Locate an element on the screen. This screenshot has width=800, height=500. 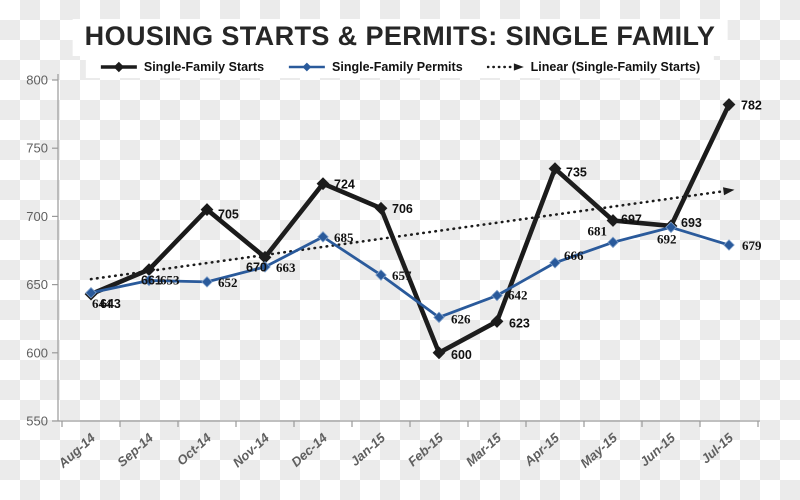
y-axis-label: 700 is located at coordinates (37, 216).